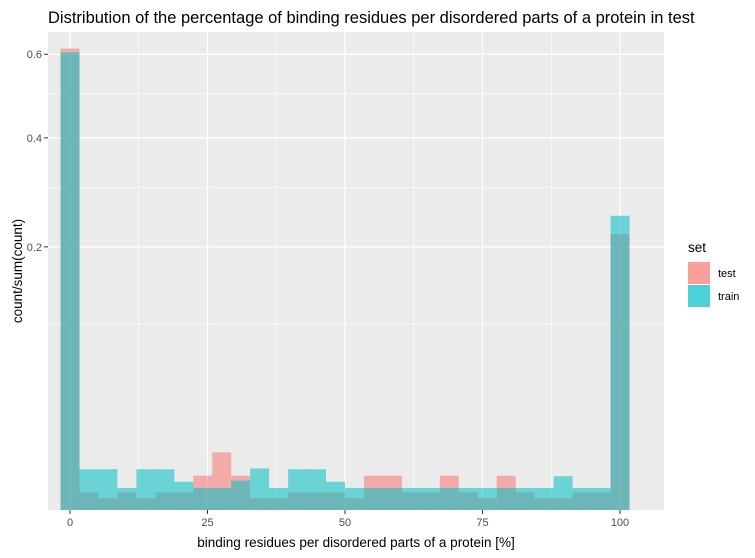  I want to click on y-tick-label: 0.4, so click(34, 139).